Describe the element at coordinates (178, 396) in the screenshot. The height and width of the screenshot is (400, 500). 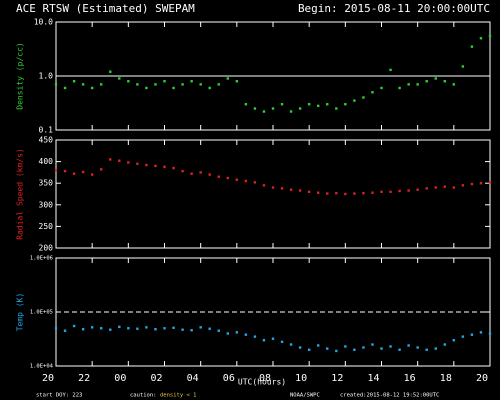
I see `footer-density: density < 1` at that location.